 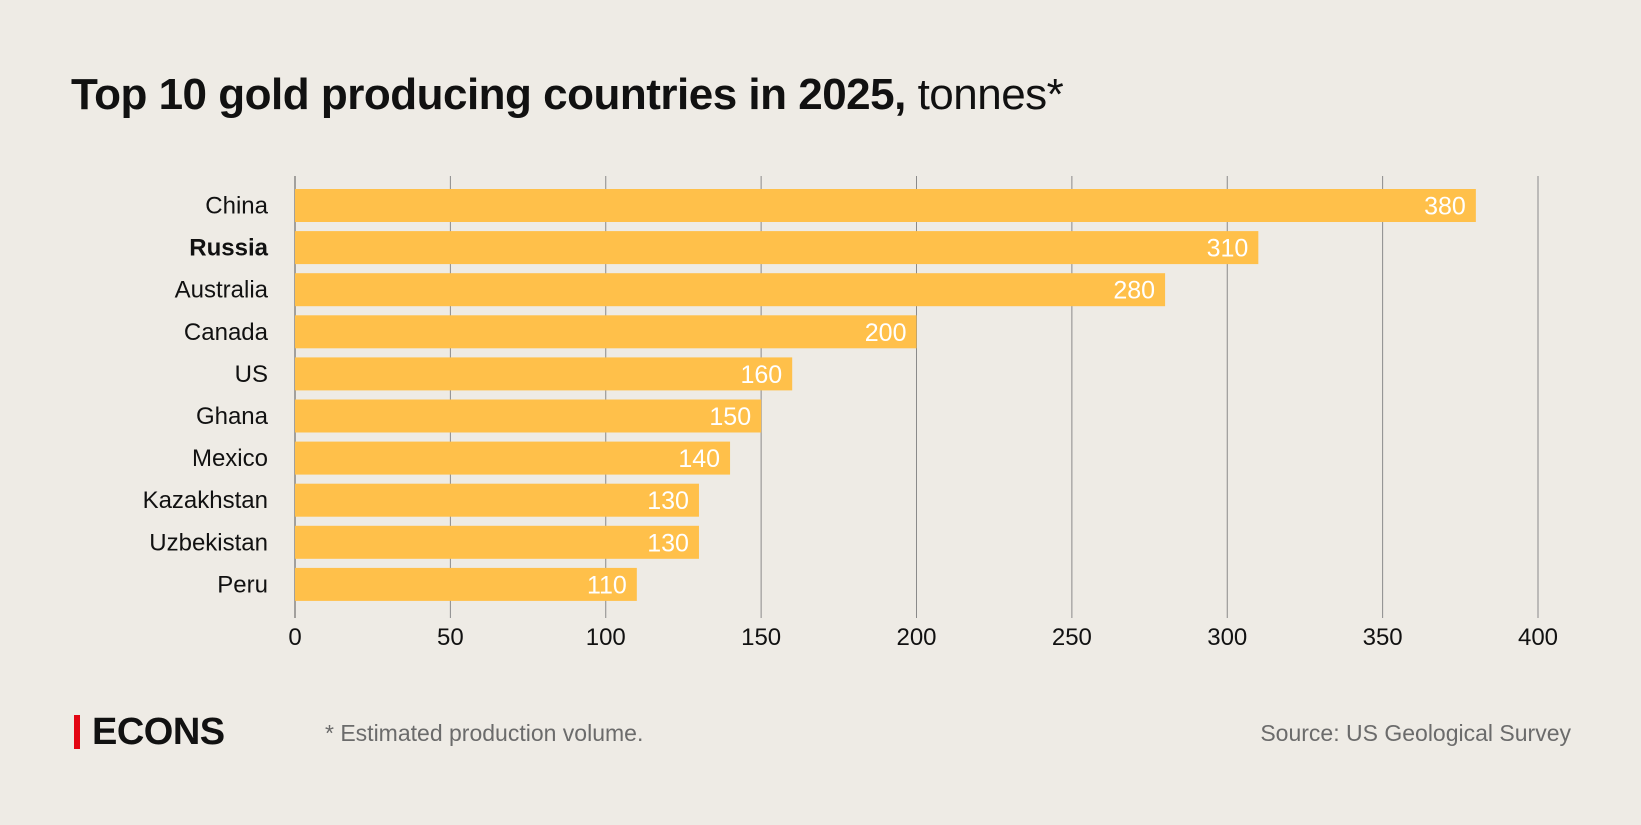 I want to click on x-tick-label: 0, so click(x=294, y=637).